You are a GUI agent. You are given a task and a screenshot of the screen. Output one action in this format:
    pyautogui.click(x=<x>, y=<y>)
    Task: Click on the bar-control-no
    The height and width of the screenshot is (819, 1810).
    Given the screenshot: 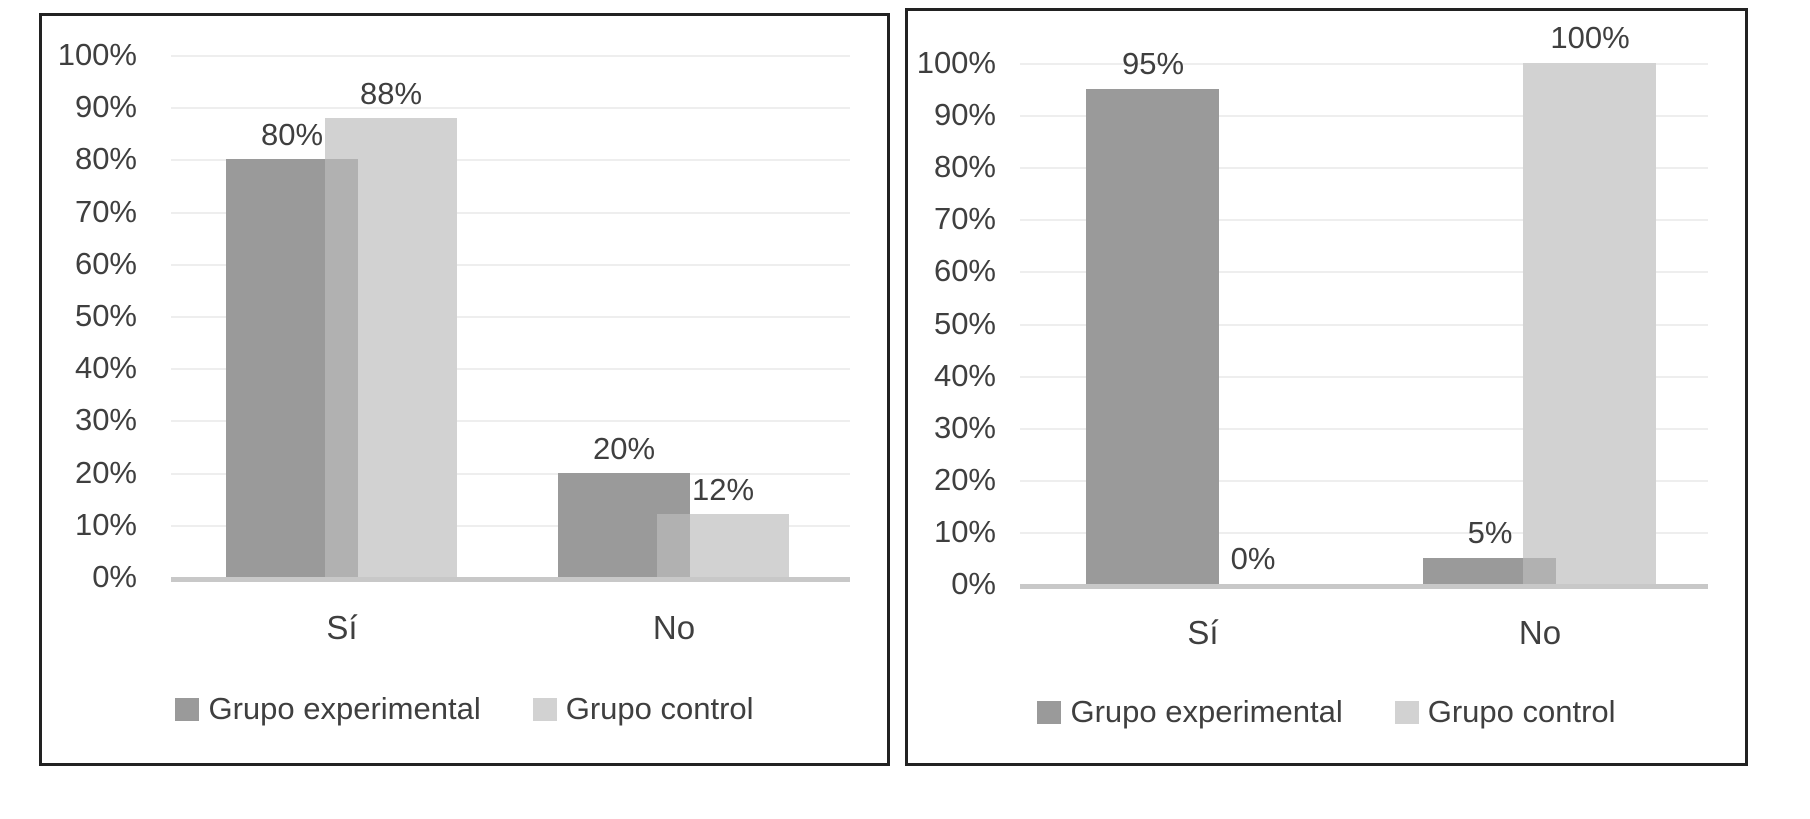 What is the action you would take?
    pyautogui.click(x=1589, y=323)
    